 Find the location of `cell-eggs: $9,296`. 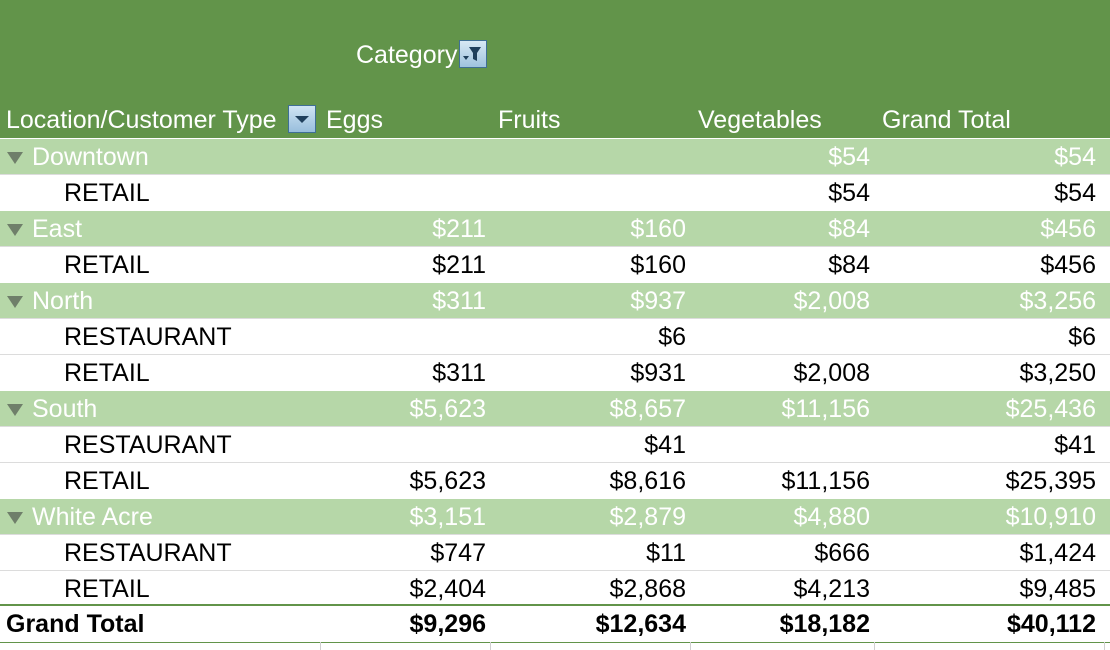

cell-eggs: $9,296 is located at coordinates (447, 624).